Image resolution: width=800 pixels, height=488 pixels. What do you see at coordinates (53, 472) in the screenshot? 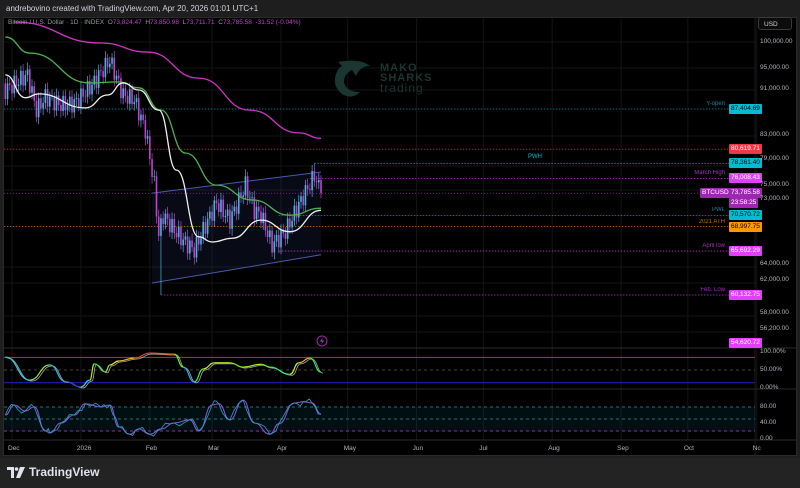
I see `tradingview-logo: TradingView` at bounding box center [53, 472].